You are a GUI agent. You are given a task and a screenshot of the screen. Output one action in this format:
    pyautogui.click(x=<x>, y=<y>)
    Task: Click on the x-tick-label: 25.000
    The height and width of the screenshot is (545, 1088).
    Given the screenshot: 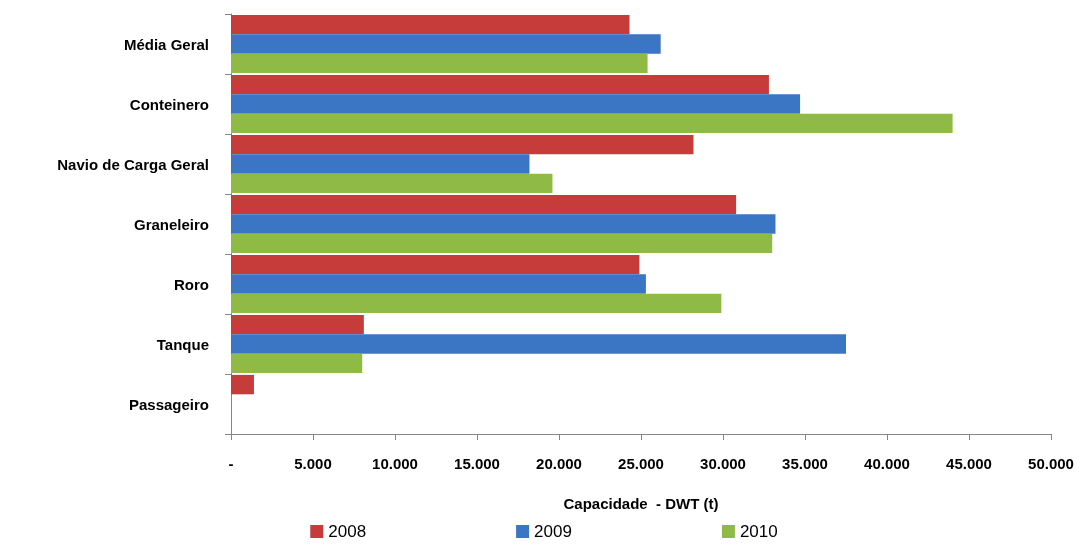 What is the action you would take?
    pyautogui.click(x=641, y=463)
    